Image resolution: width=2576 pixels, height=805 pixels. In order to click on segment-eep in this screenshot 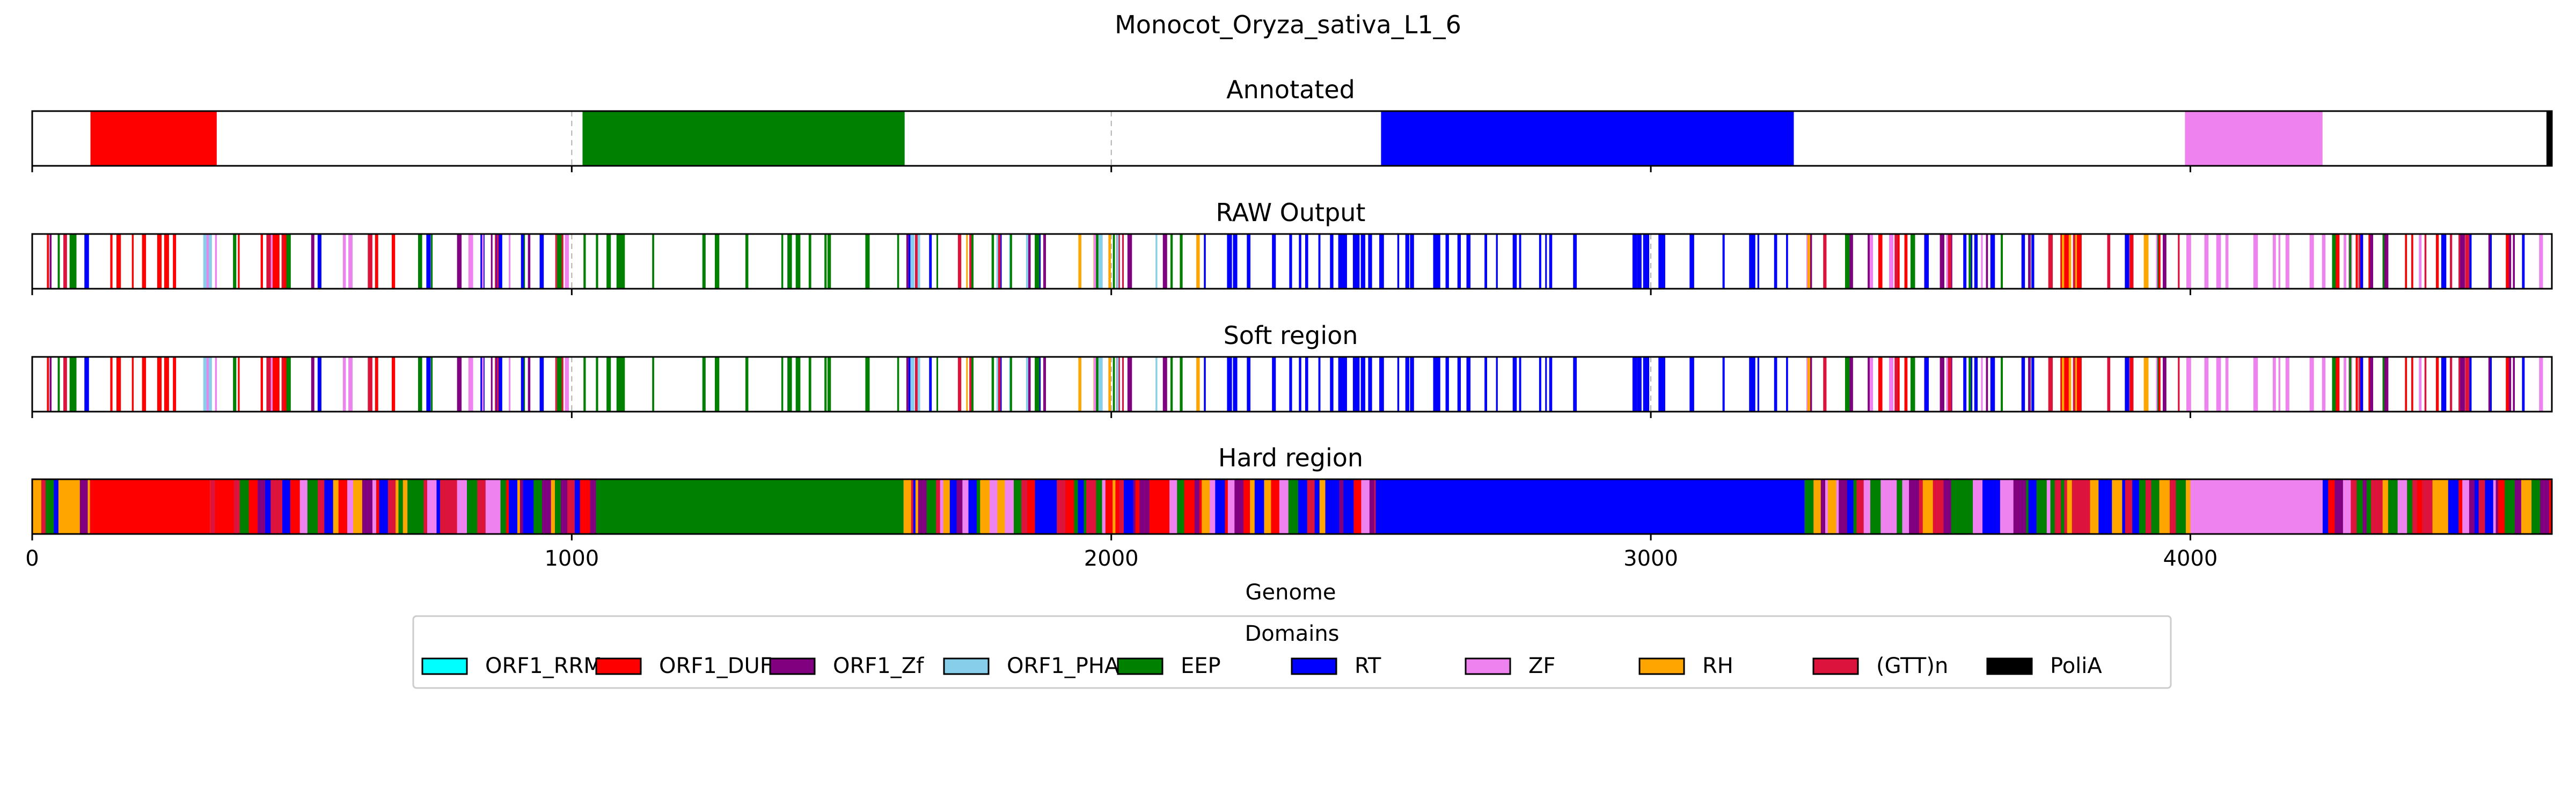, I will do `click(743, 138)`.